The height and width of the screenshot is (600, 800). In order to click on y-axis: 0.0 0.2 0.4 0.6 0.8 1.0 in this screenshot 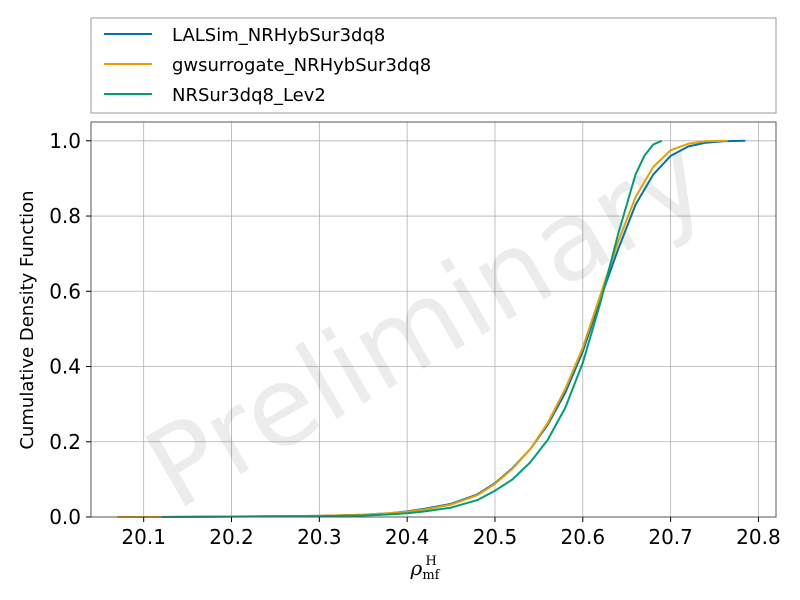, I will do `click(70, 329)`.